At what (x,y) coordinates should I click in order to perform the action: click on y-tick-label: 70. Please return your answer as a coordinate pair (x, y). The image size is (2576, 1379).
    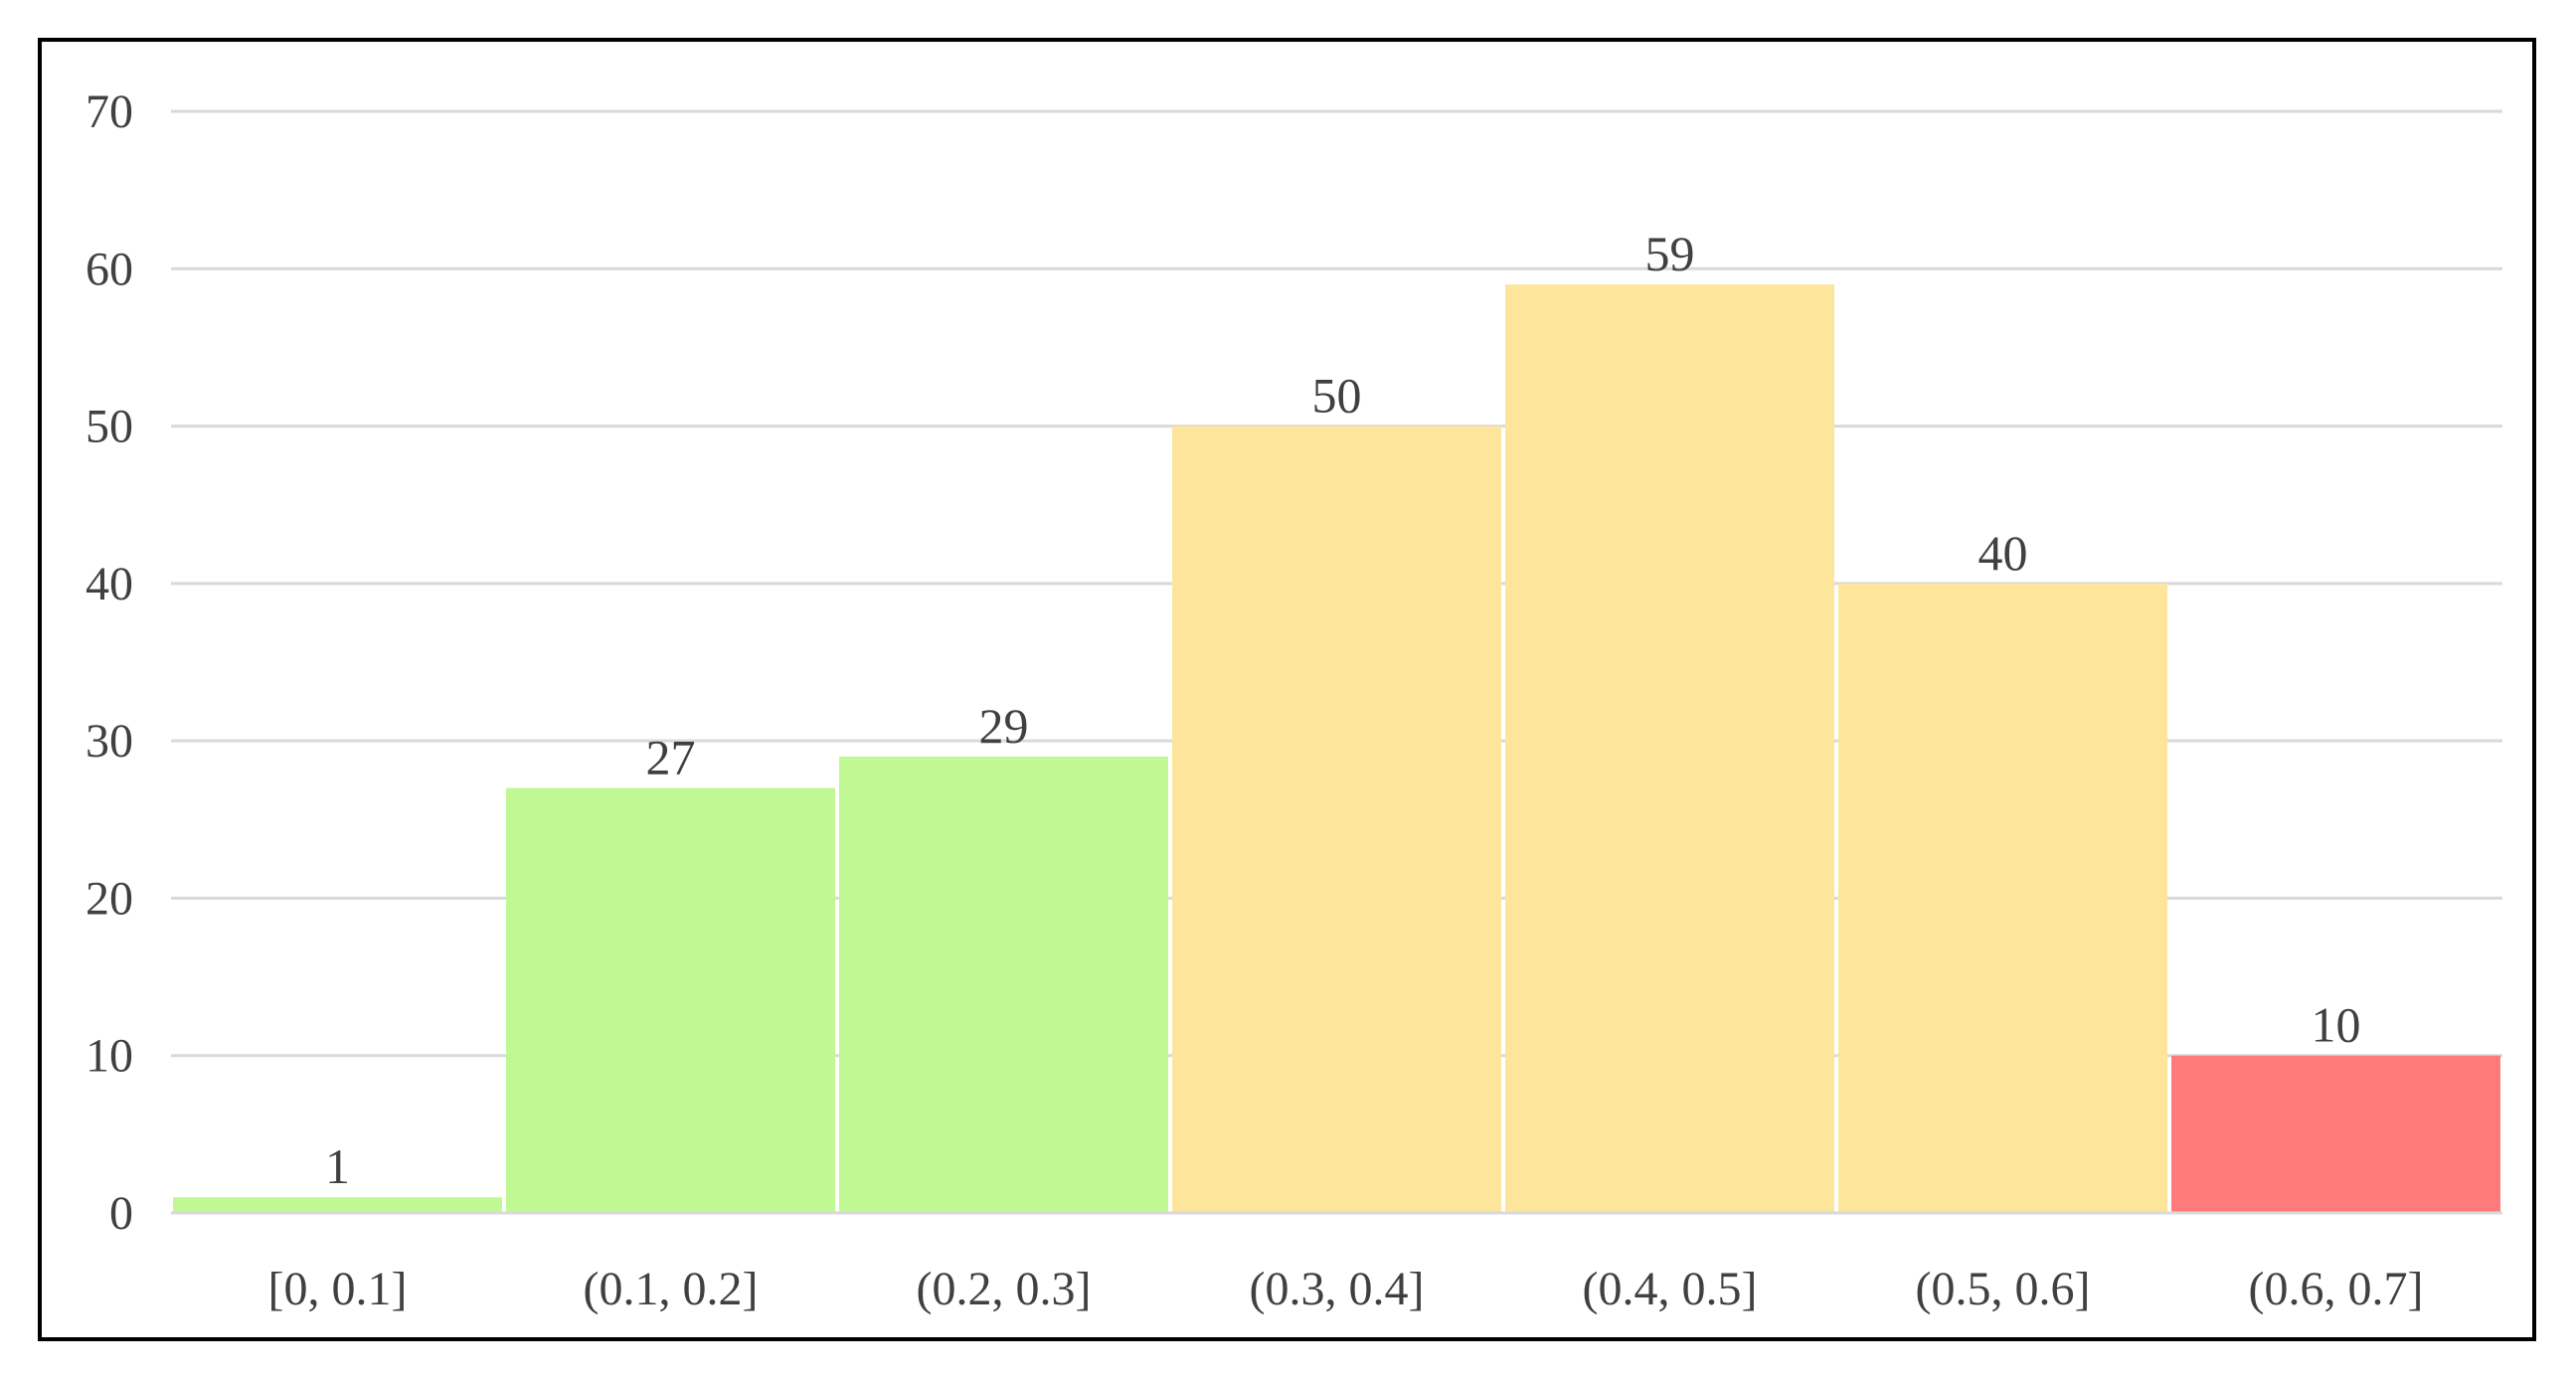
    Looking at the image, I should click on (109, 112).